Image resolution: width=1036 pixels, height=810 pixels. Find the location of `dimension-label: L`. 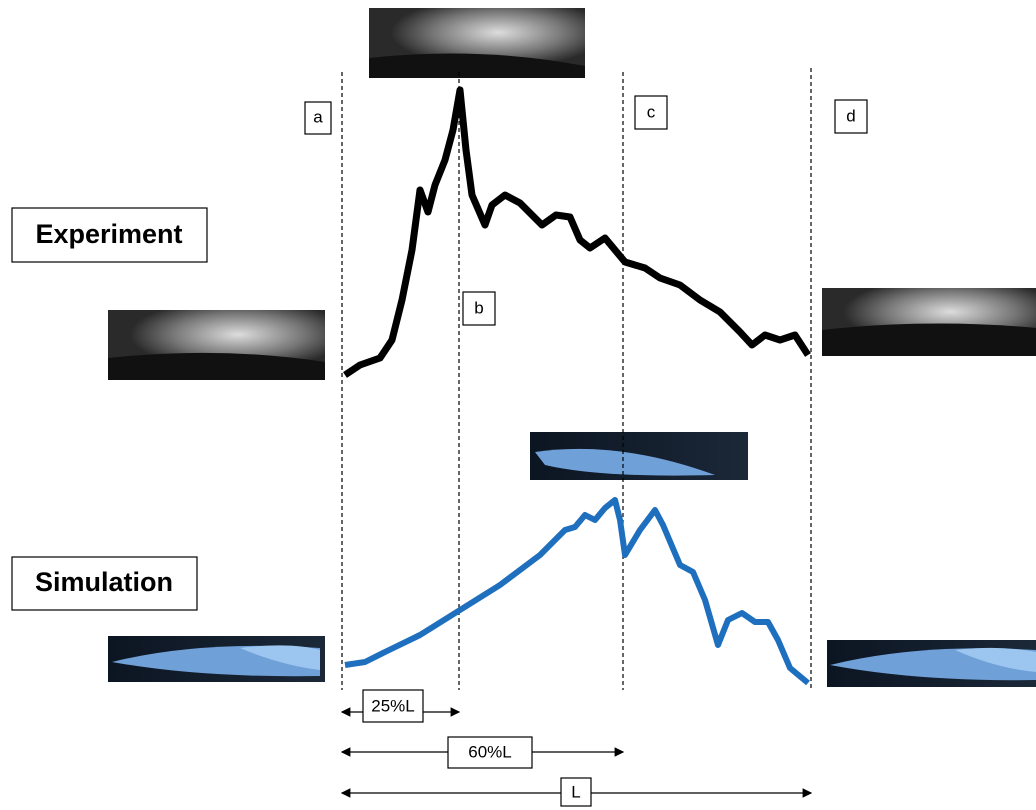

dimension-label: L is located at coordinates (575, 791).